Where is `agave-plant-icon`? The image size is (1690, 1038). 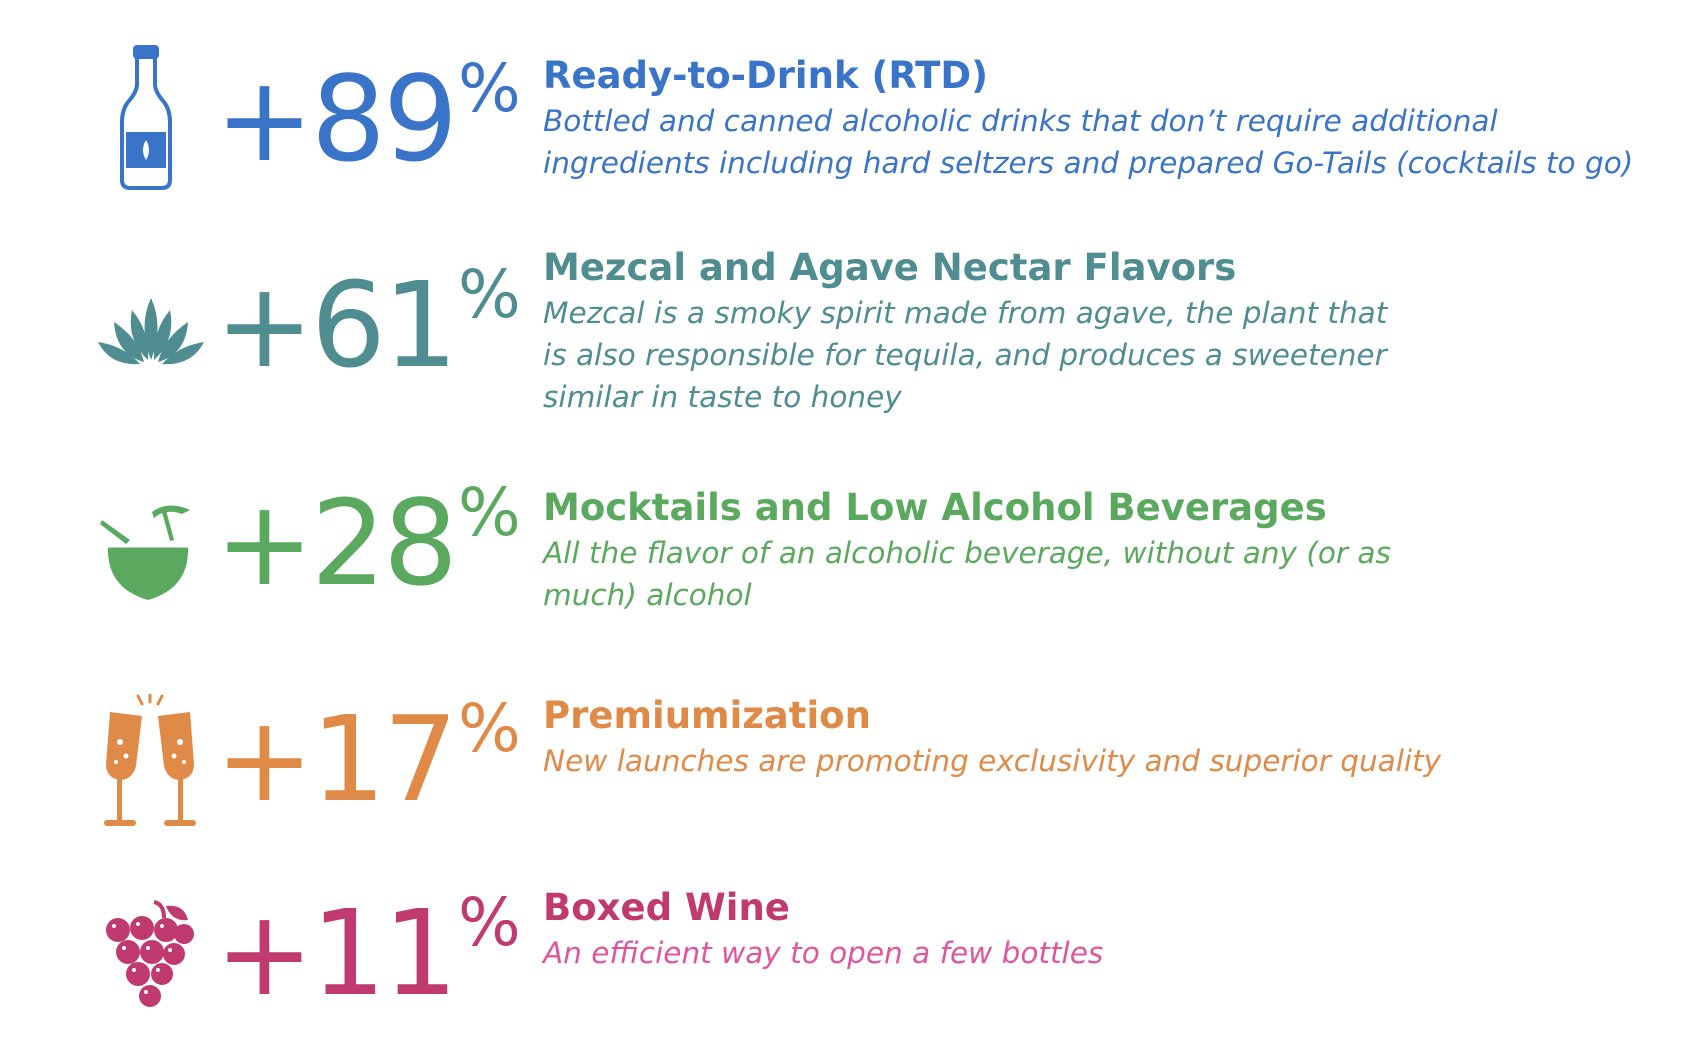
agave-plant-icon is located at coordinates (151, 331).